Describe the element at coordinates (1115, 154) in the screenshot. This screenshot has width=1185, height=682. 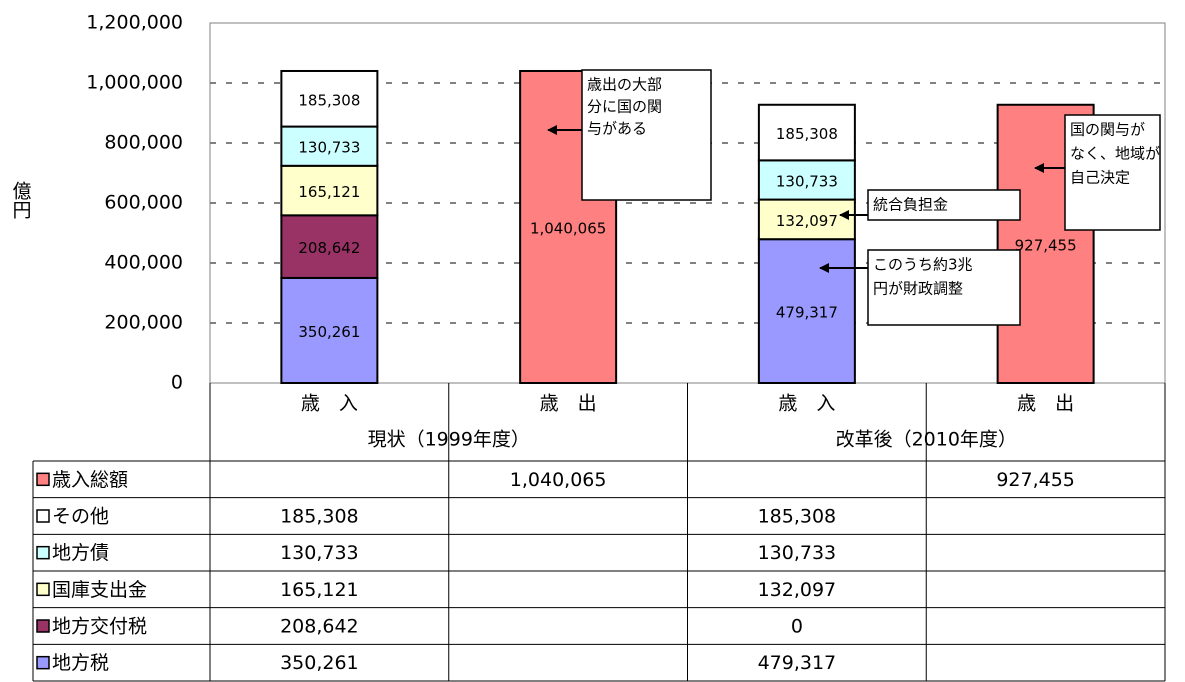
I see `annotation-text: なく、地域が` at that location.